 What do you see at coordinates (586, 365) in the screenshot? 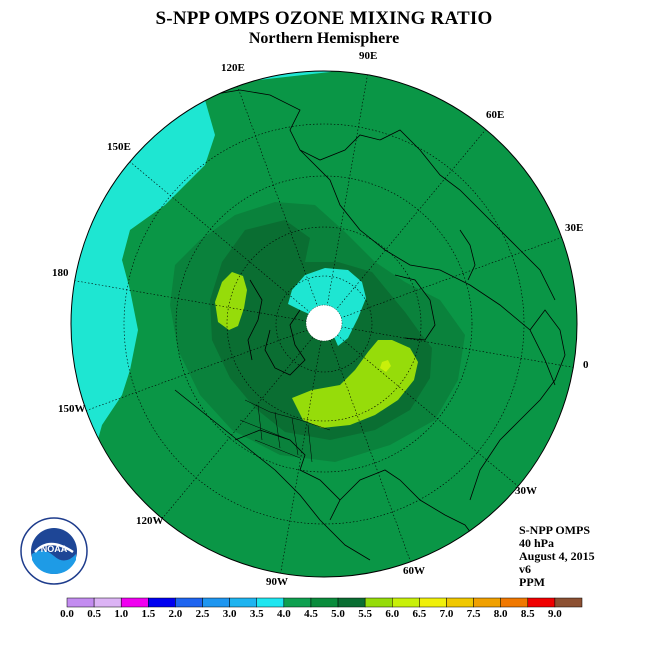
I see `lon-label-0: 0` at bounding box center [586, 365].